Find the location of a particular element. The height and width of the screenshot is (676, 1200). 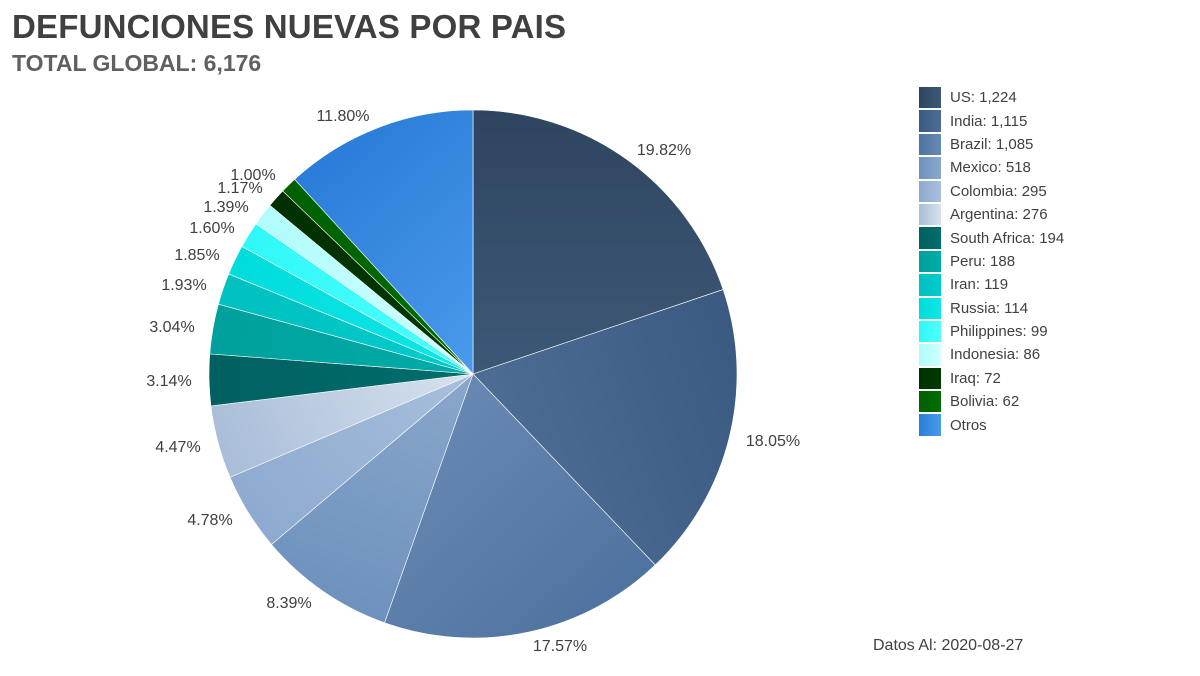

chart-title: DEFUNCIONES NUEVAS POR PAIS is located at coordinates (289, 26).